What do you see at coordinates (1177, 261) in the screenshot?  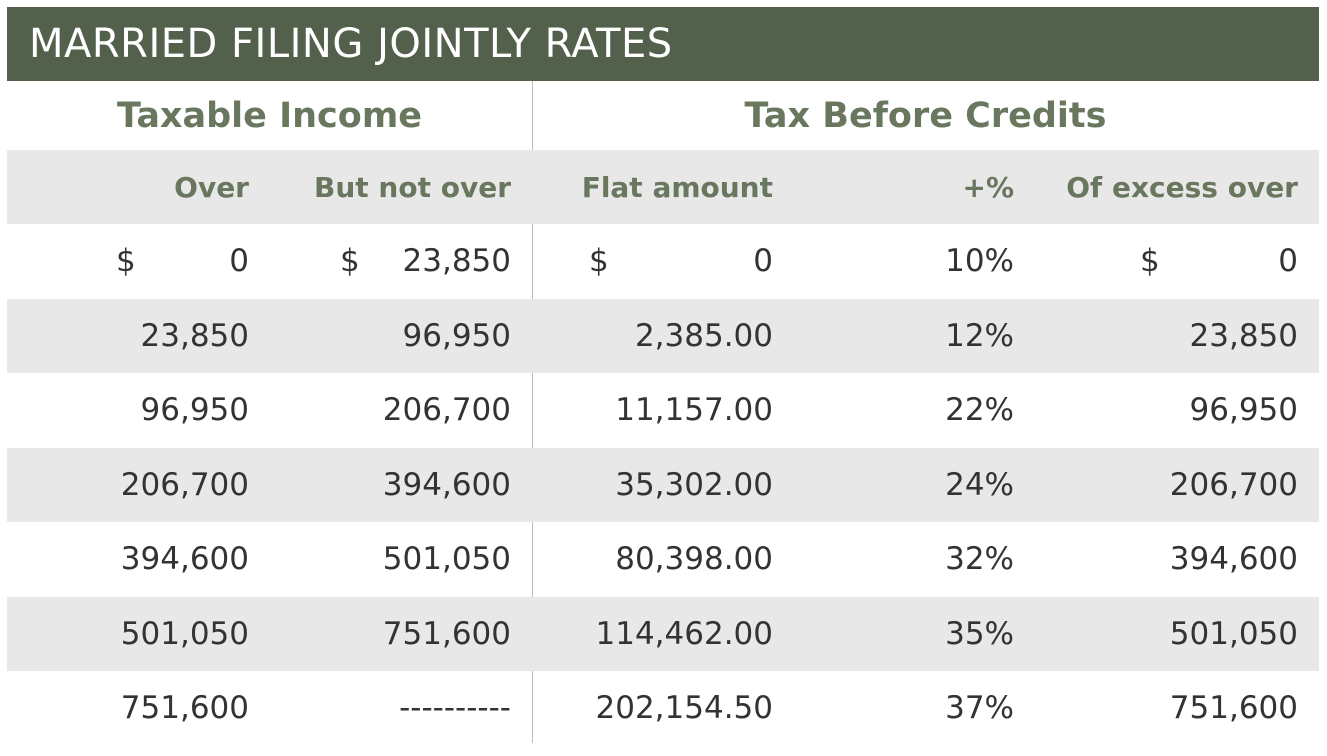 I see `table-cell-of-excess-over: $0` at bounding box center [1177, 261].